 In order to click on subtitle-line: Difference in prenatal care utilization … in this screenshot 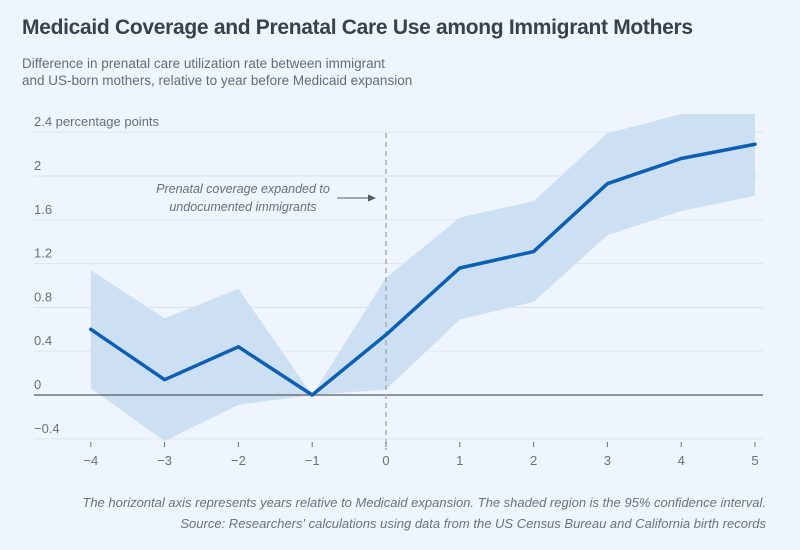, I will do `click(203, 63)`.